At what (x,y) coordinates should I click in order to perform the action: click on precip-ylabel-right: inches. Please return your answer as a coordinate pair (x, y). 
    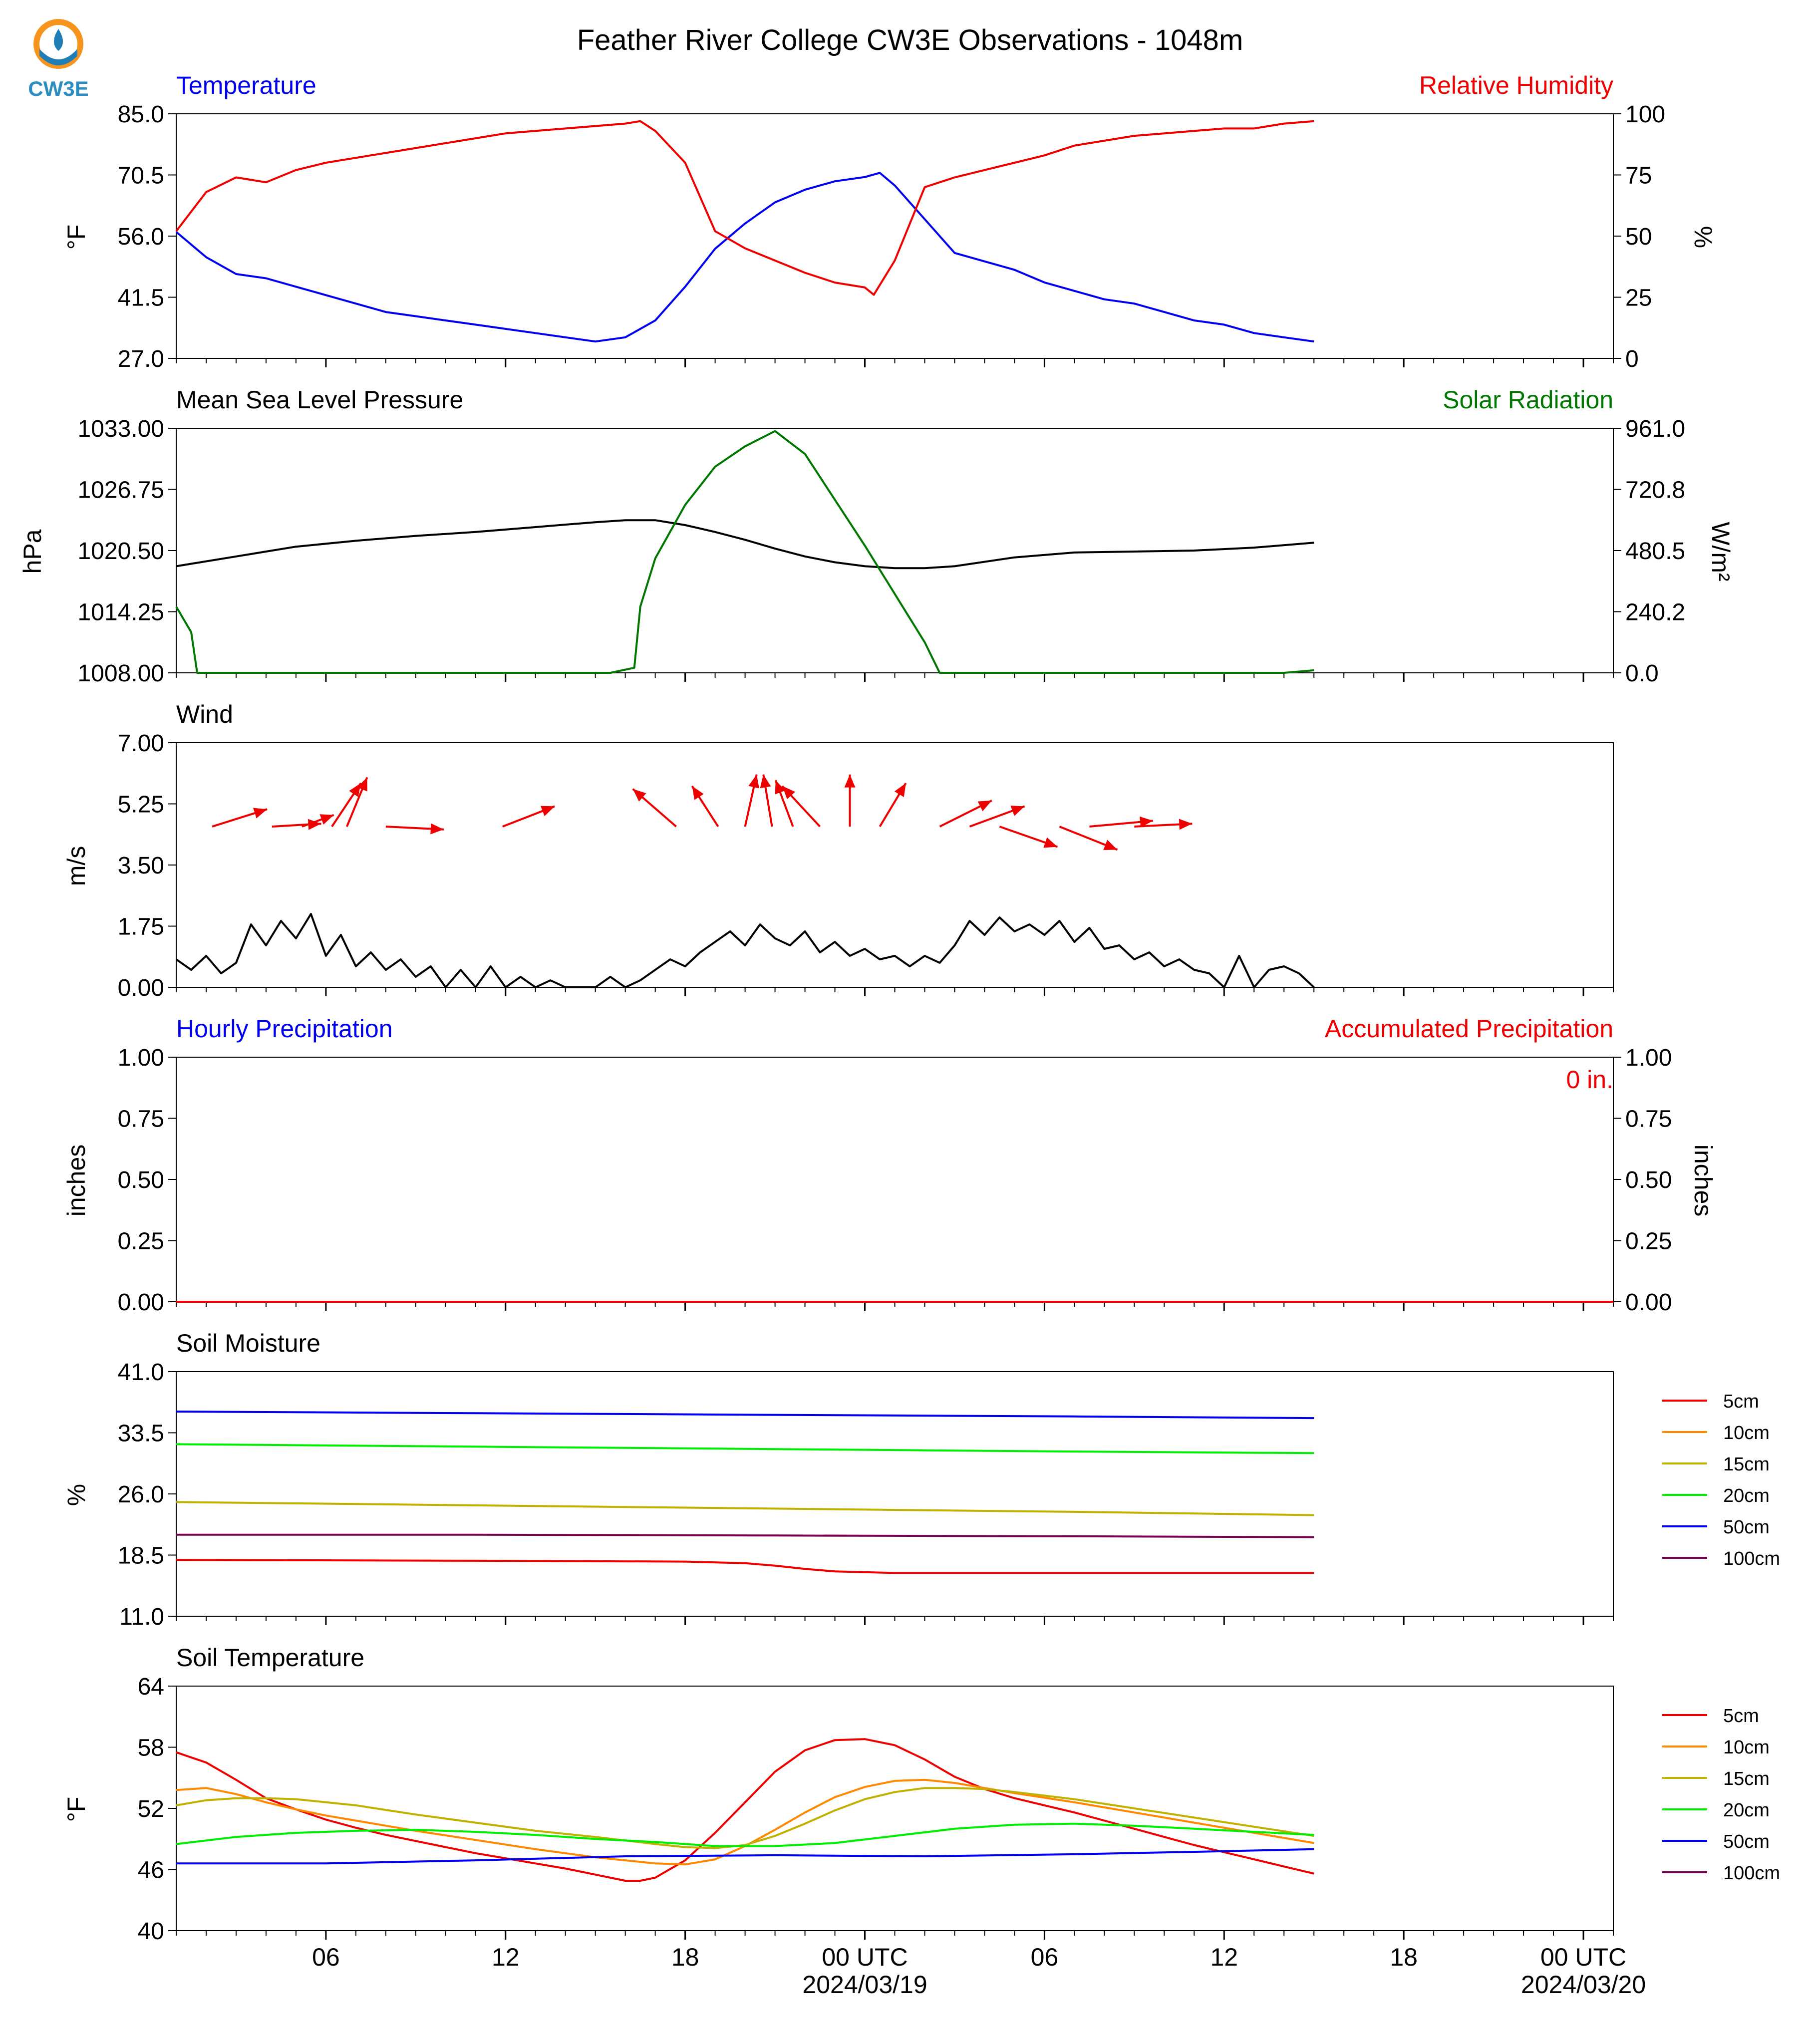
    Looking at the image, I should click on (1703, 1181).